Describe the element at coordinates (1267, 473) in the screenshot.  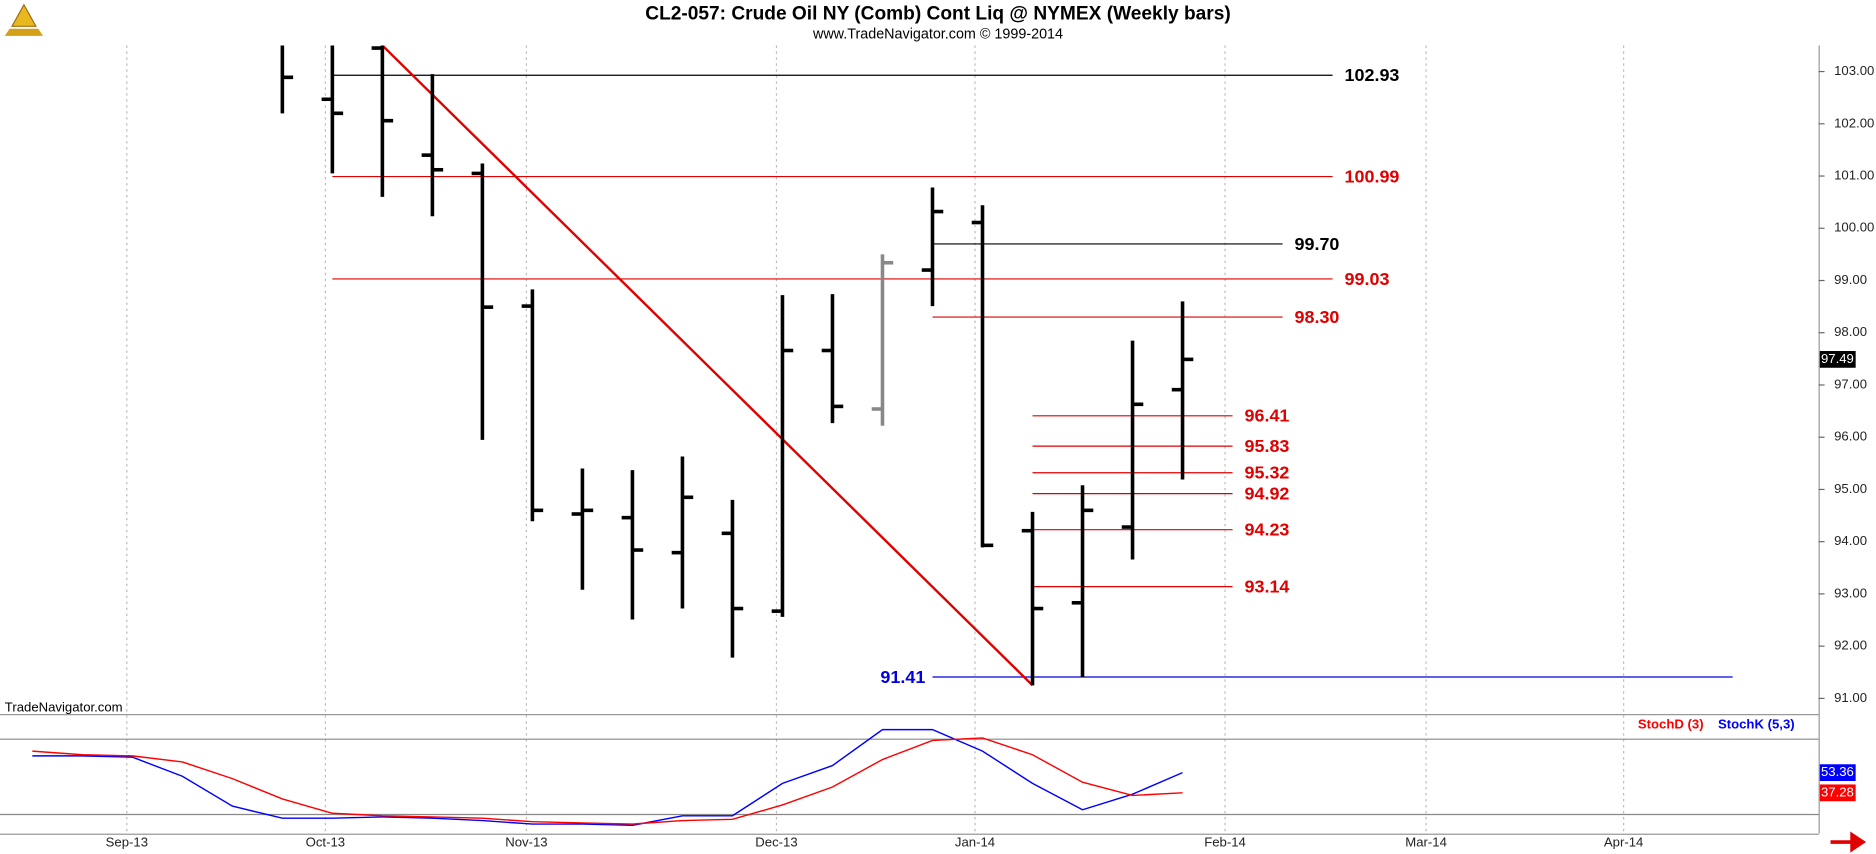
I see `level-label: 95.32` at that location.